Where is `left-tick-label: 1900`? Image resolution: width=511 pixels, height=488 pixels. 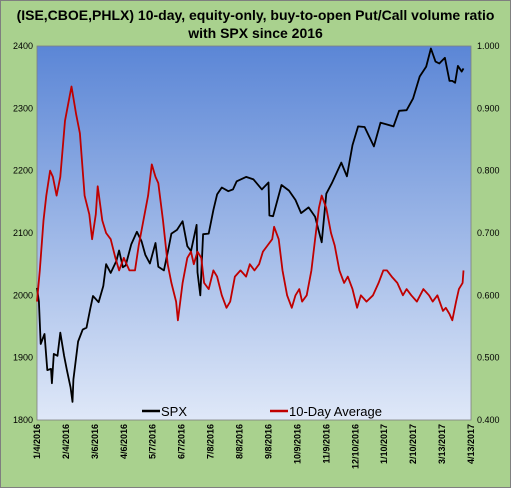 left-tick-label: 1900 is located at coordinates (23, 358).